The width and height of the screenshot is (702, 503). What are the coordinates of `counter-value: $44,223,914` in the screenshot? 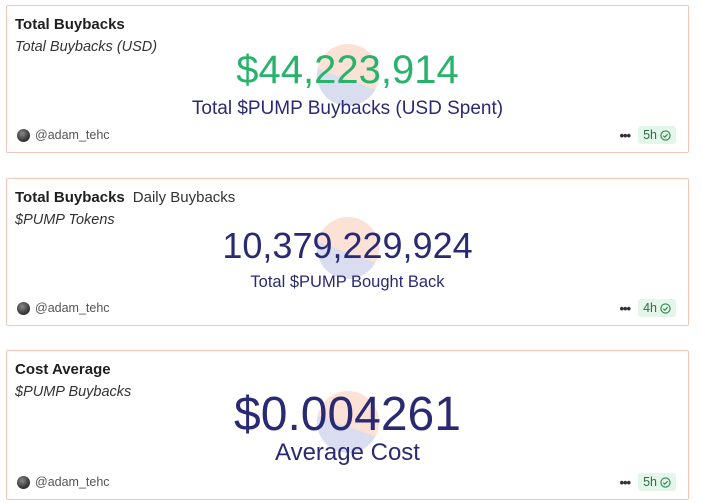 It's located at (347, 70).